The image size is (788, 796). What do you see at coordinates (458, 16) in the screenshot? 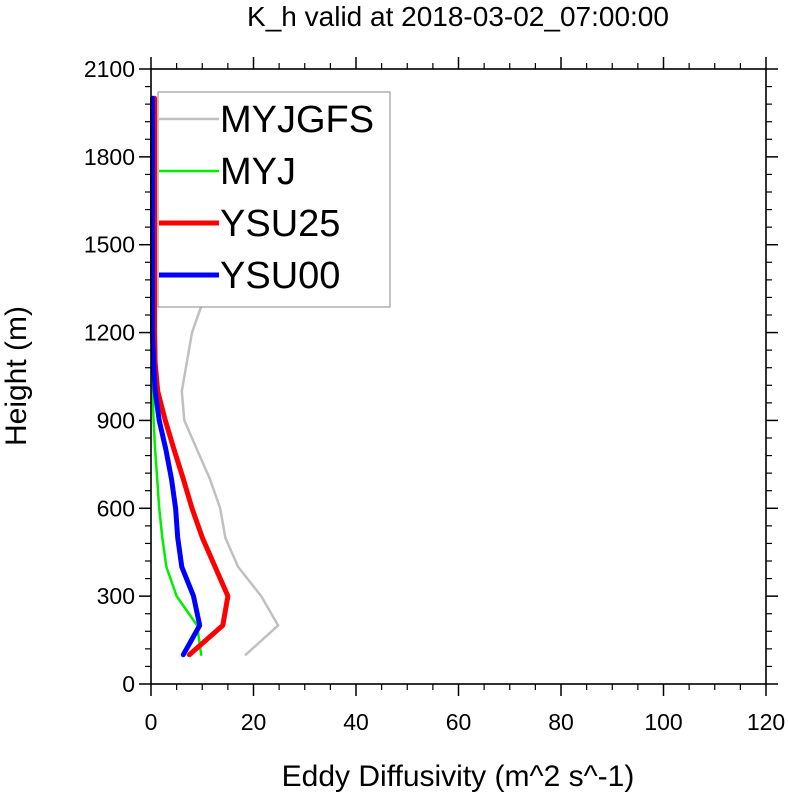
I see `chart-title: K_h valid at 2018-03-02_07:00:00` at bounding box center [458, 16].